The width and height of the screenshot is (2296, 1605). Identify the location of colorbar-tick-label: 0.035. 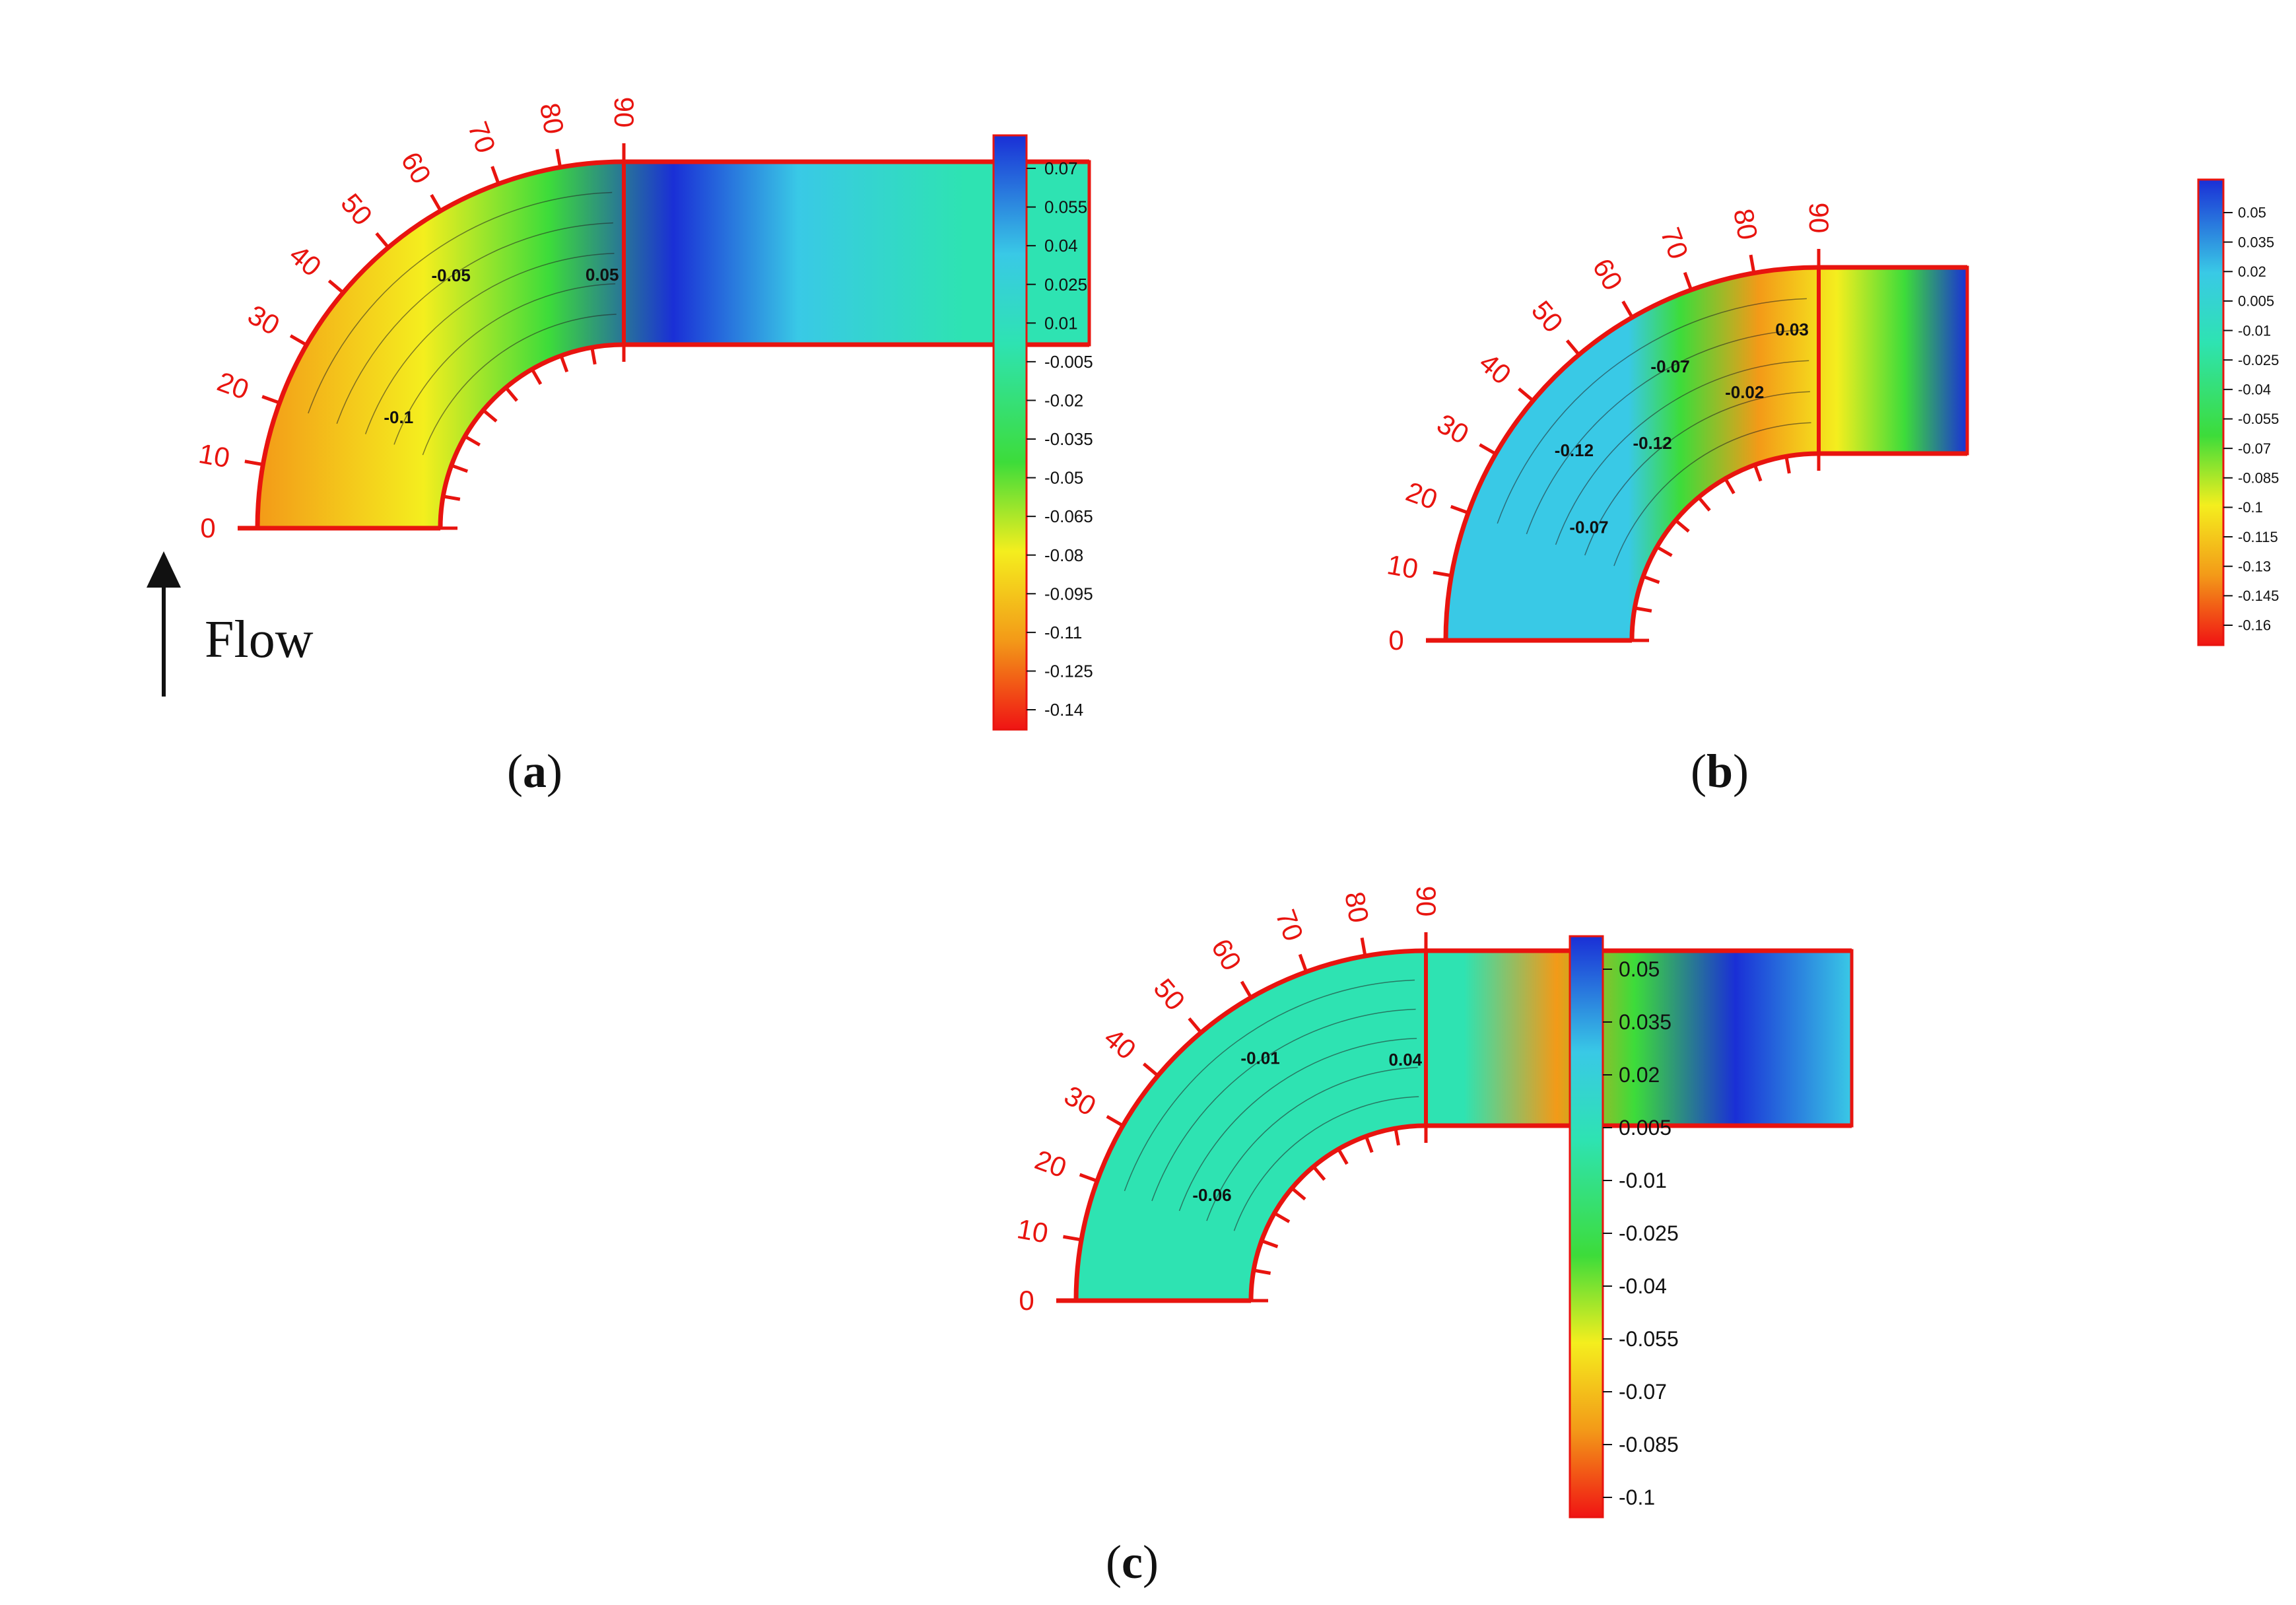
(1645, 1022).